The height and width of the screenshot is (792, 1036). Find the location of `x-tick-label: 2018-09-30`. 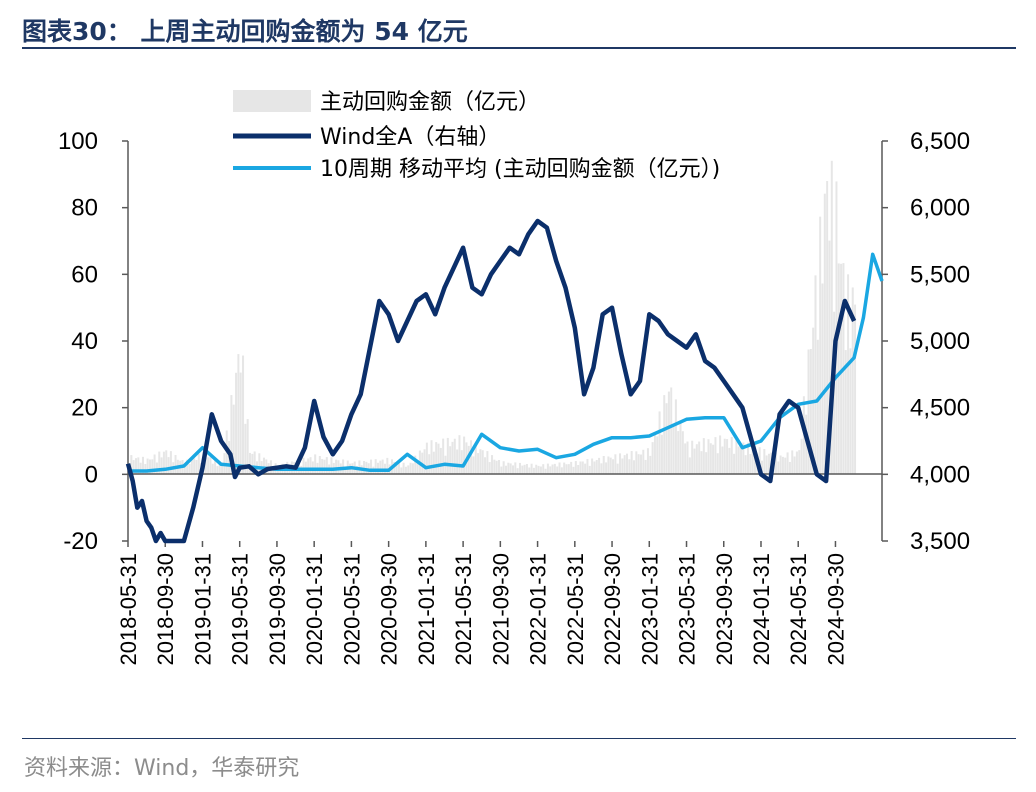

x-tick-label: 2018-09-30 is located at coordinates (165, 609).